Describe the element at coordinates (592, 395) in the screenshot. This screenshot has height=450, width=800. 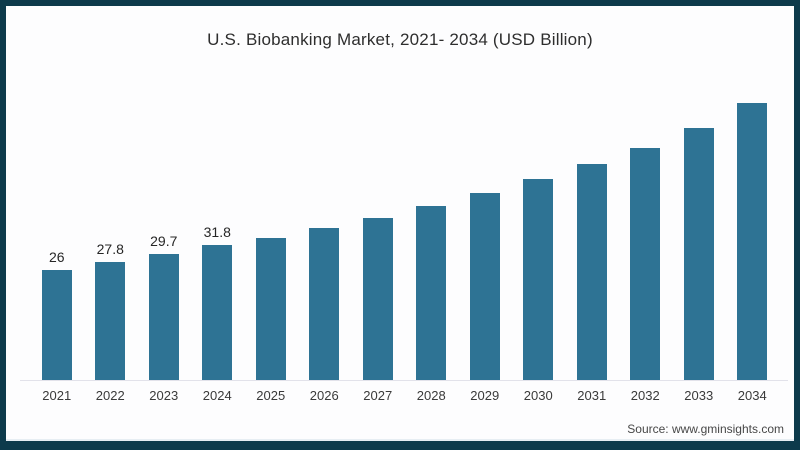
I see `year-label: 2031` at that location.